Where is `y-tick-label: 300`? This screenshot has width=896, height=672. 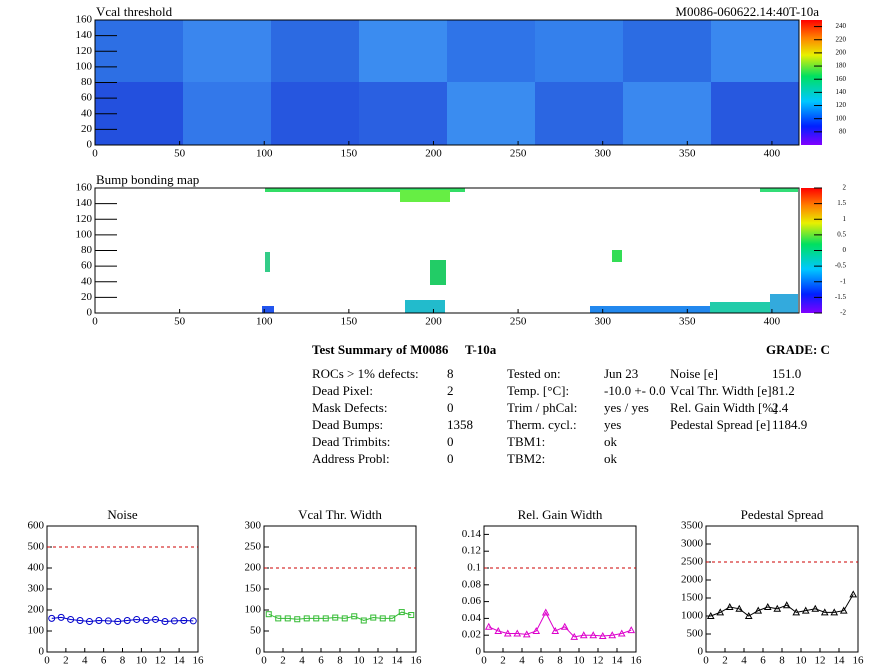
y-tick-label: 300 is located at coordinates (36, 589).